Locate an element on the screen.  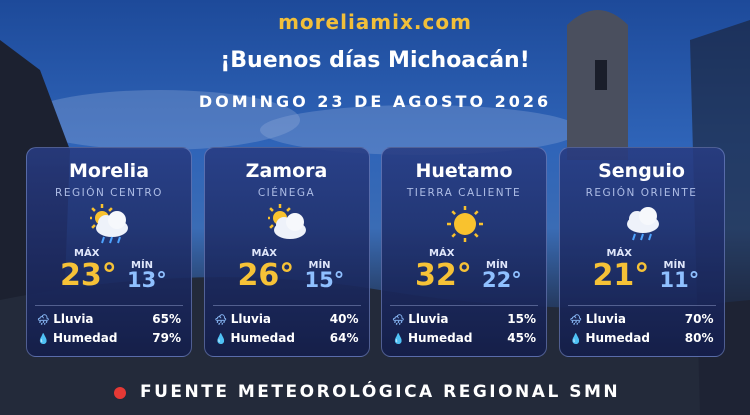
stat-row: 💧 Humedad 45% is located at coordinates (464, 338).